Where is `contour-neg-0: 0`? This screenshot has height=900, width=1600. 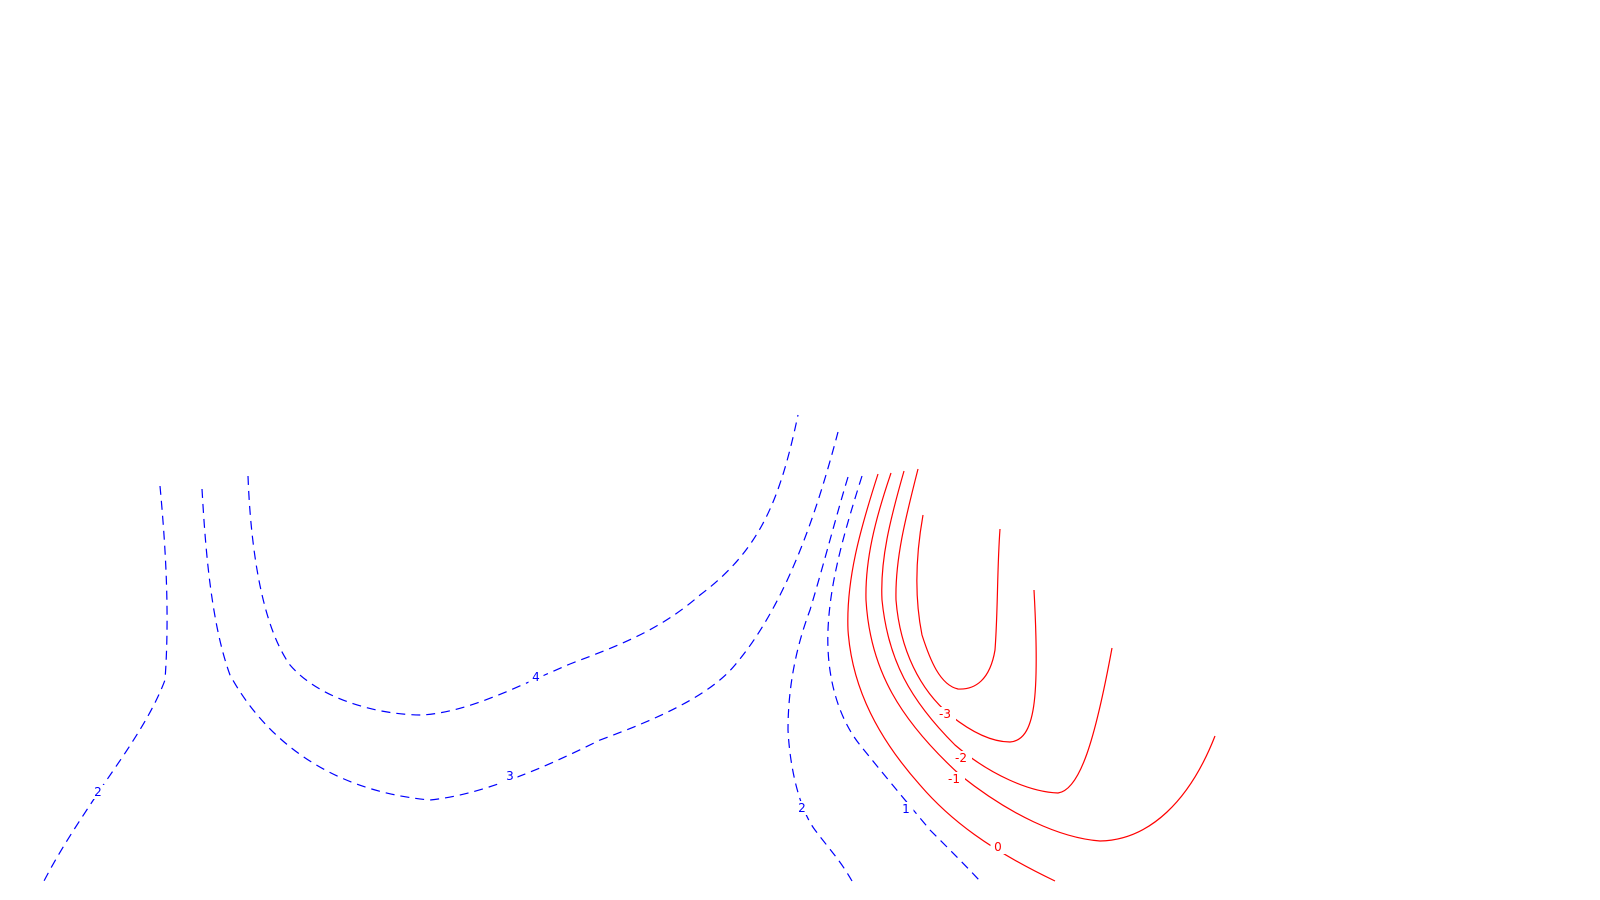
contour-neg-0: 0 is located at coordinates (951, 677).